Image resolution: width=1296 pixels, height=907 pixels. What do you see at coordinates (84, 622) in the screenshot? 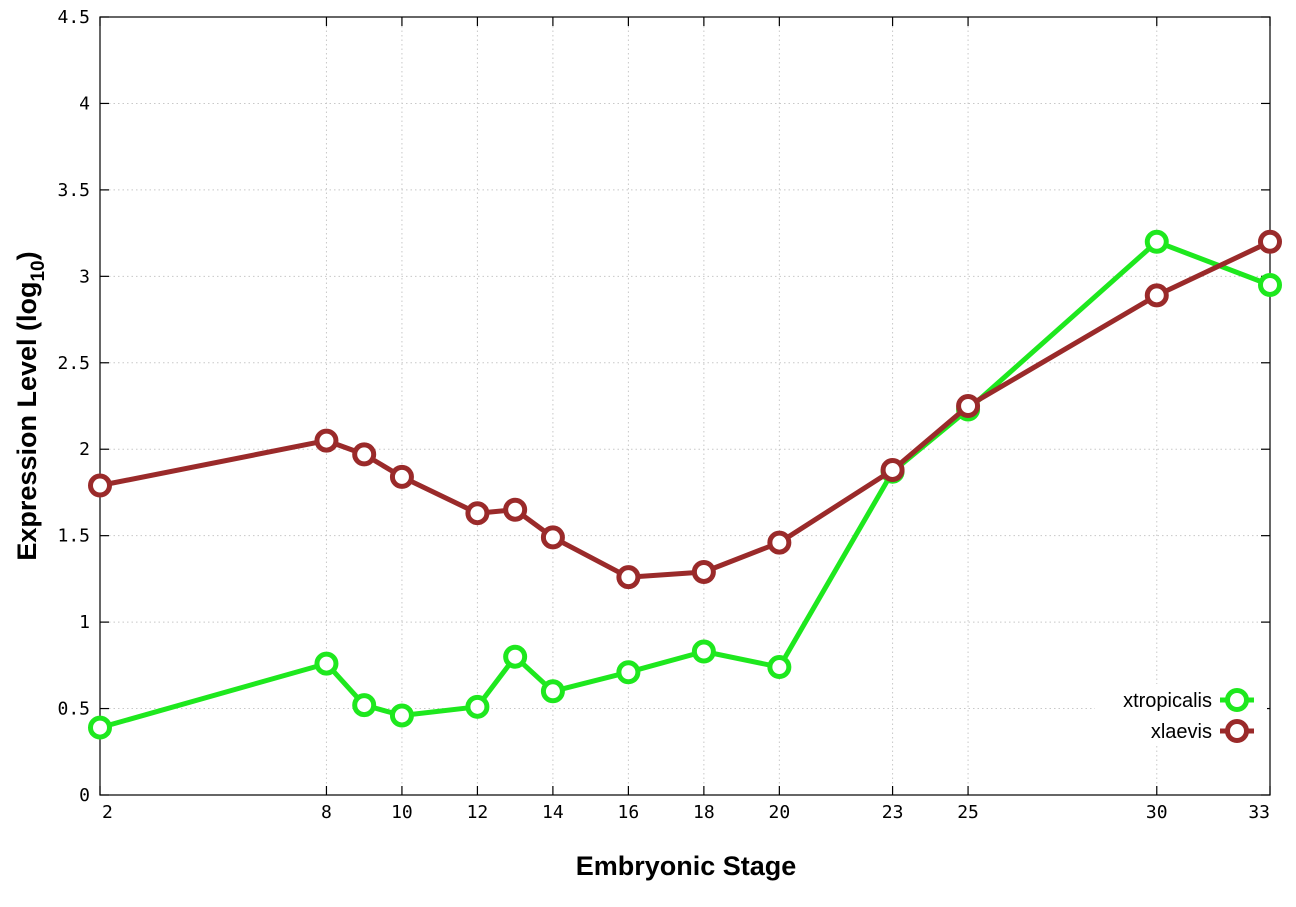
I see `y-tick-label: 1` at bounding box center [84, 622].